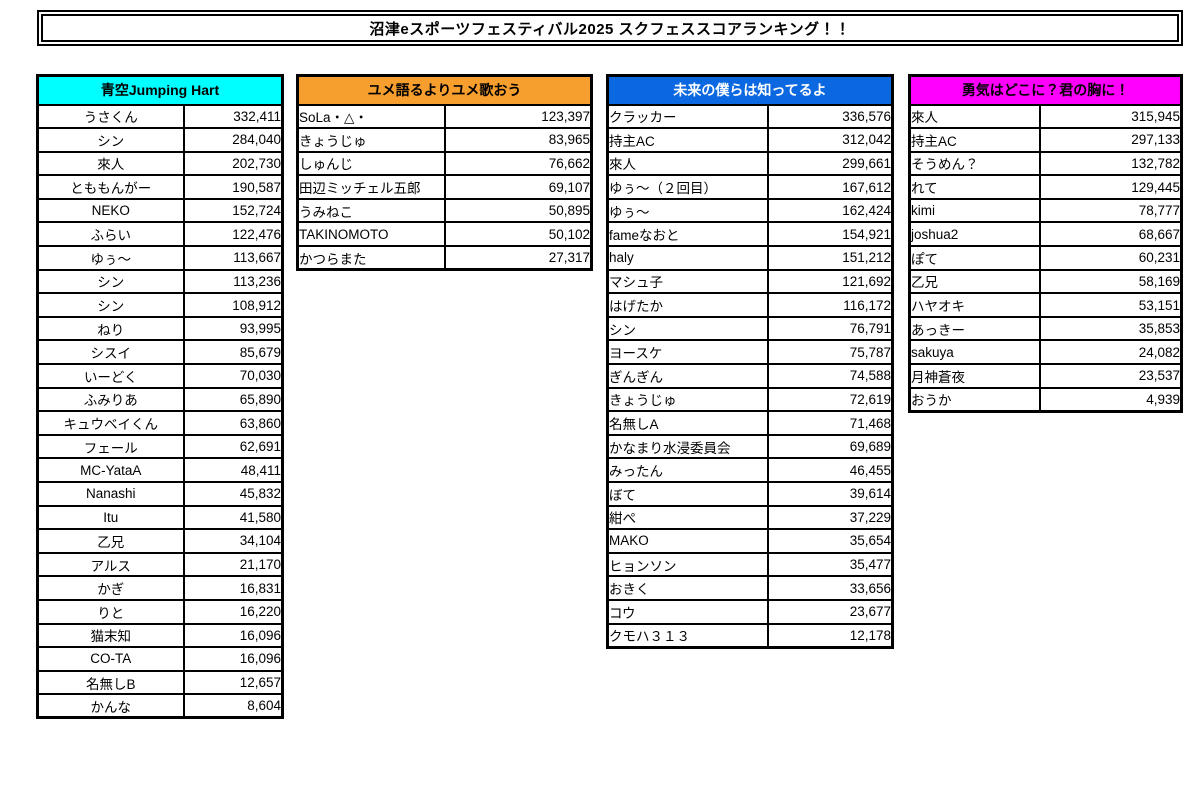  What do you see at coordinates (830, 564) in the screenshot?
I see `player-score-cell: 35,477` at bounding box center [830, 564].